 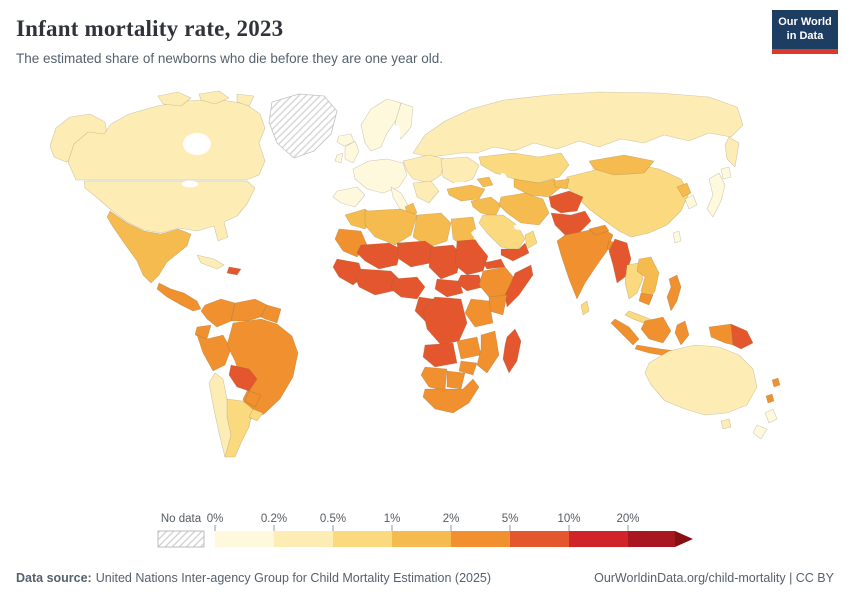 What do you see at coordinates (425, 530) in the screenshot?
I see `legend-svg: No data 0% 0.2% 0.5% 1% 2% 5% 10% 20%` at bounding box center [425, 530].